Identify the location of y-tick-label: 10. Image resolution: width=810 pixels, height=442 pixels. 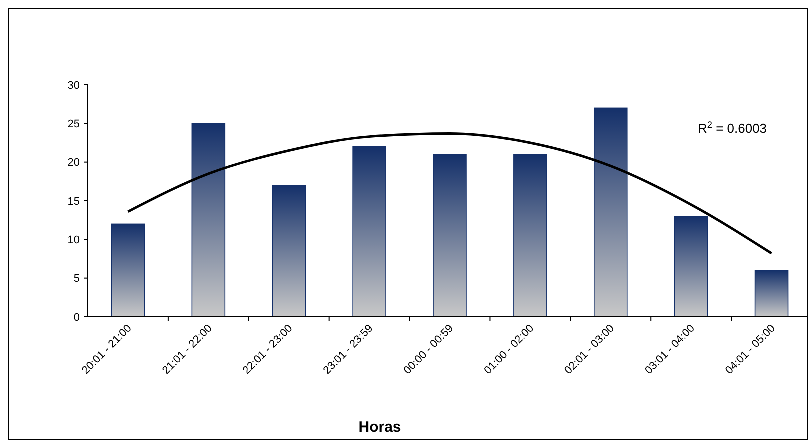
(74, 240).